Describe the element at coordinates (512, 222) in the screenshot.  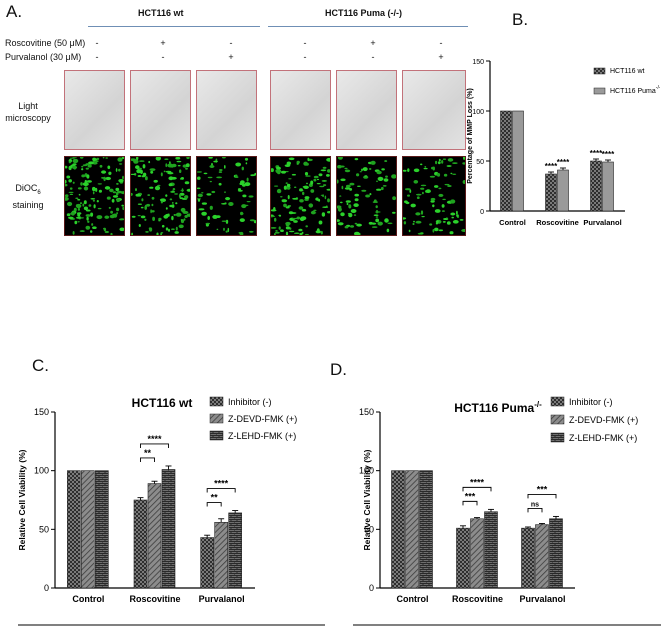
I see `category-label: Control` at that location.